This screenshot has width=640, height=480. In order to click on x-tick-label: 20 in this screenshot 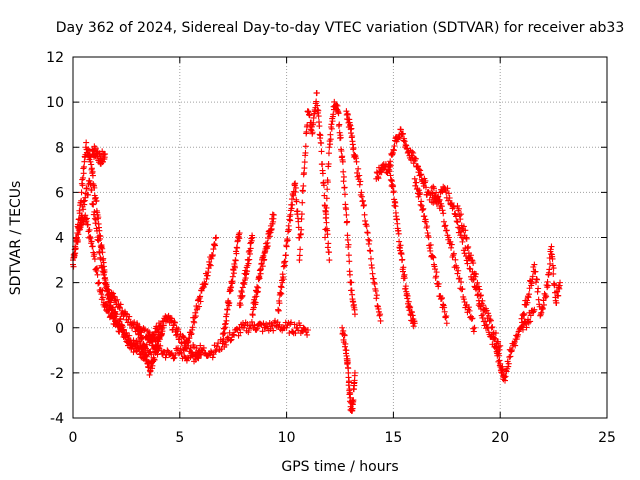, I will do `click(500, 438)`.